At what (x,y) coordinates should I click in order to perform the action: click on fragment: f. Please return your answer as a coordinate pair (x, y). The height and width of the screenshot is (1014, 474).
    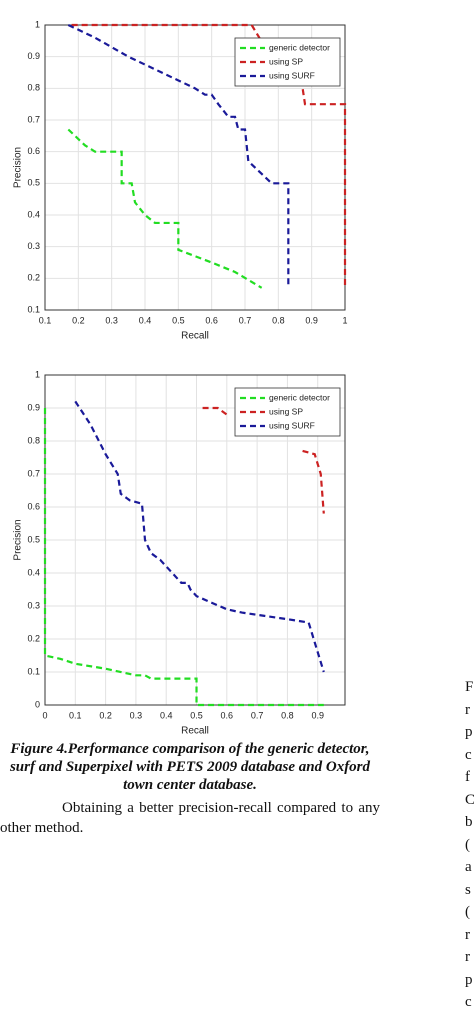
    Looking at the image, I should click on (467, 777).